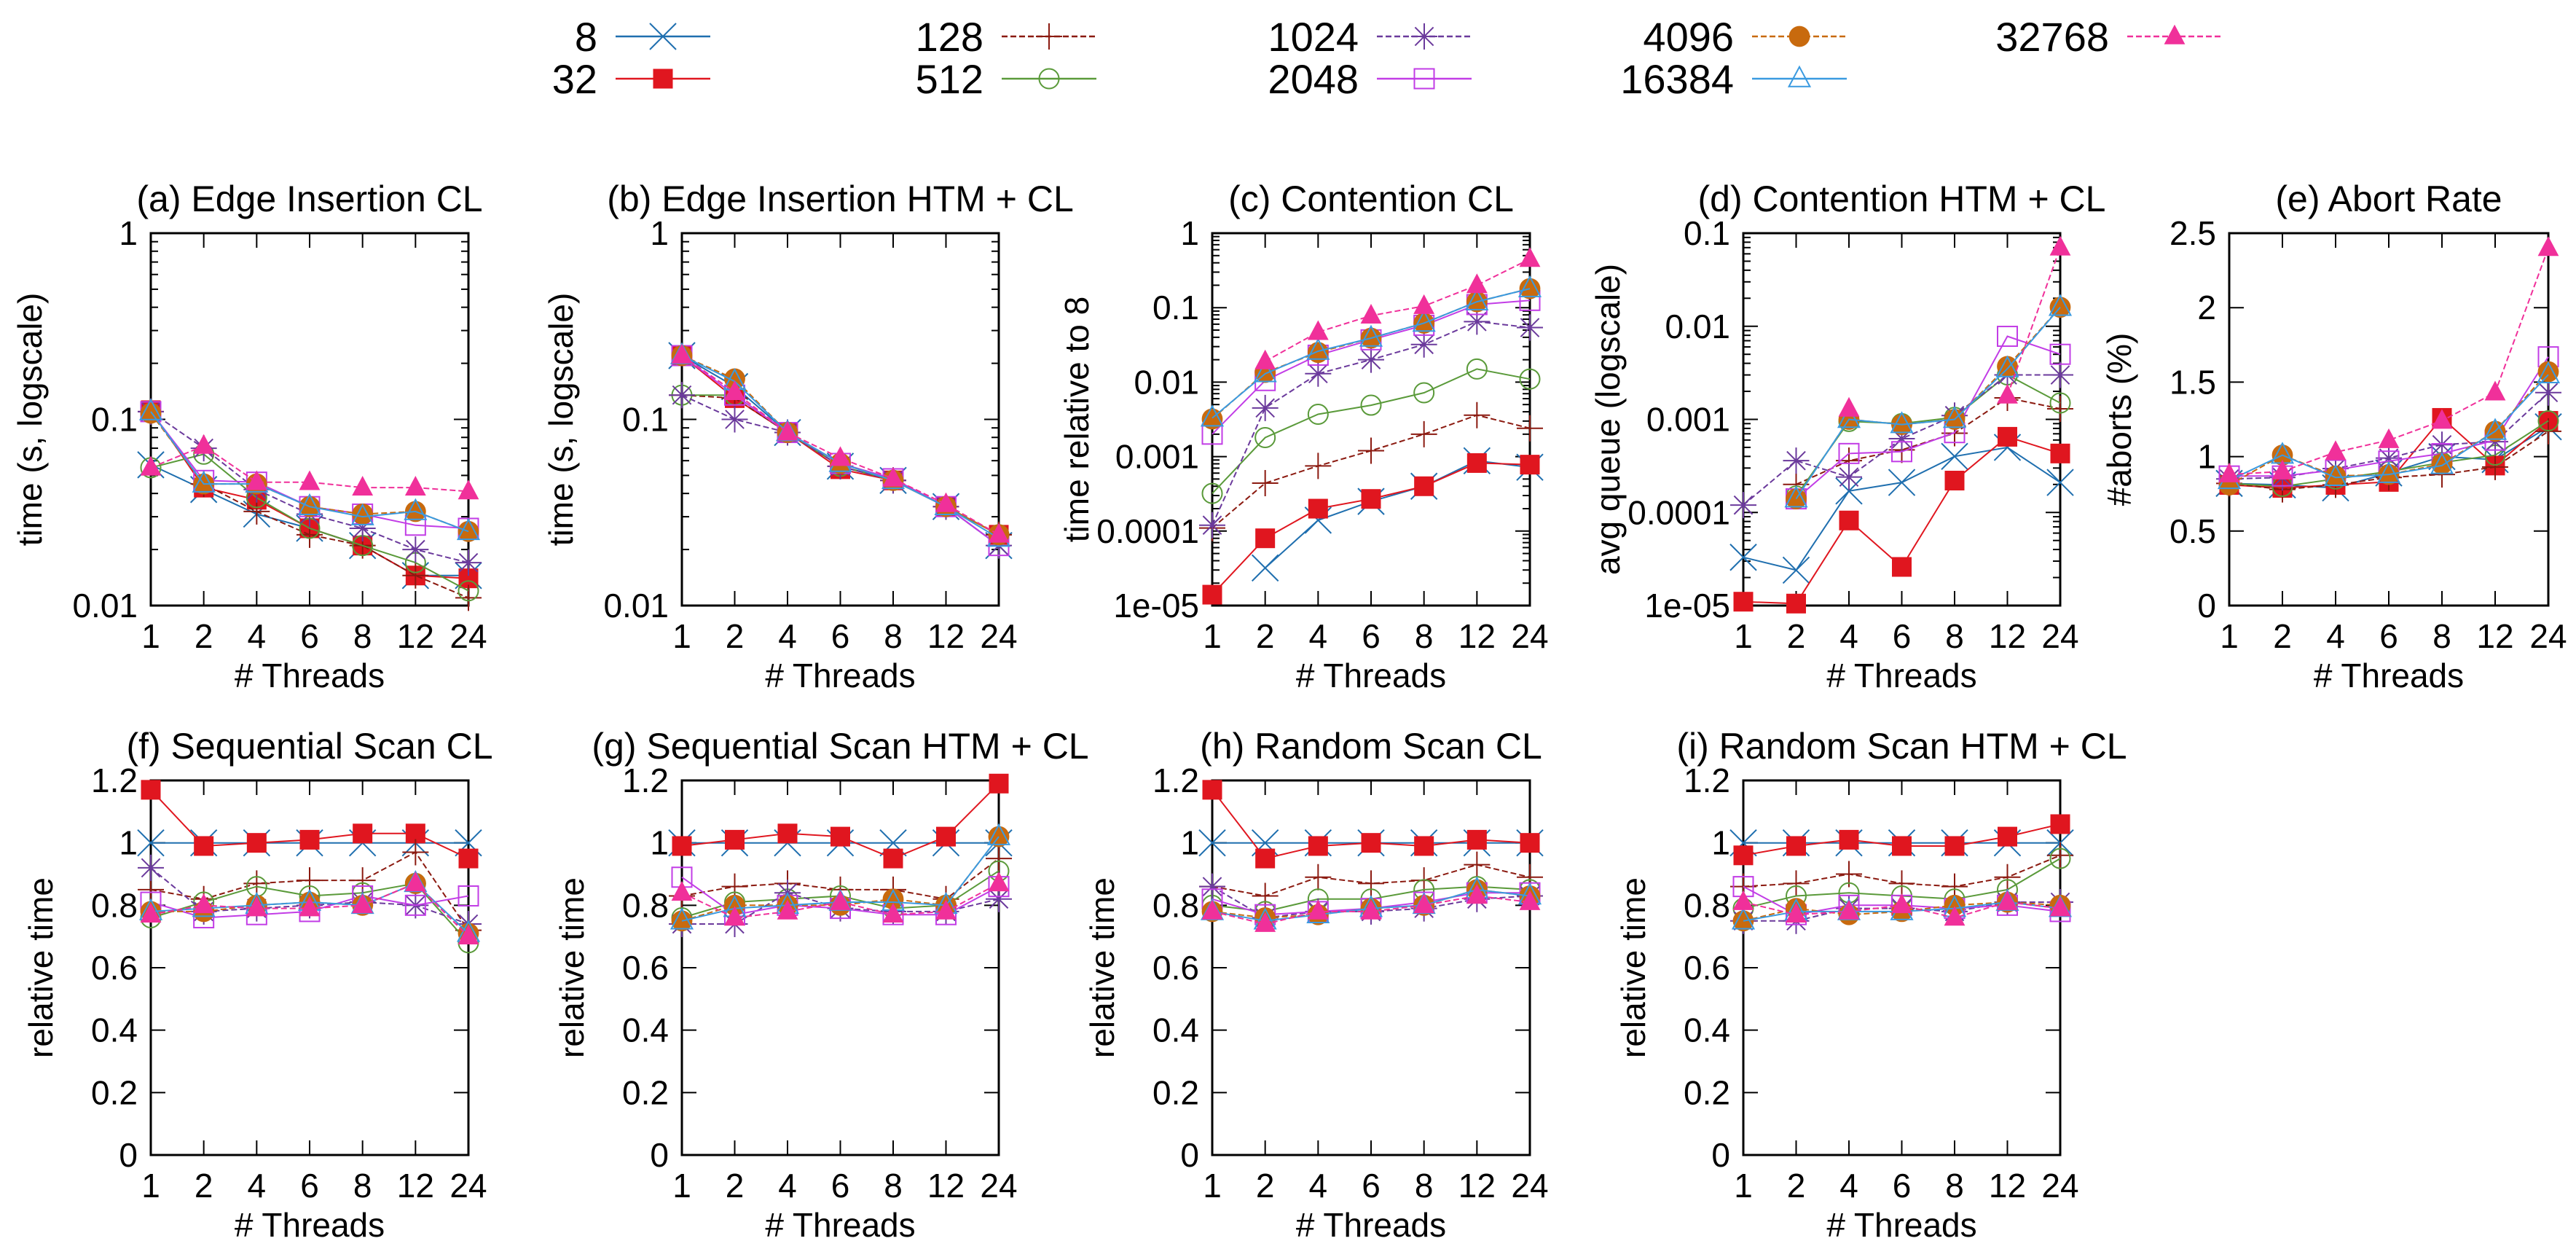 This screenshot has height=1249, width=2576. Describe the element at coordinates (1049, 79) in the screenshot. I see `legend-marker-open-circle` at that location.